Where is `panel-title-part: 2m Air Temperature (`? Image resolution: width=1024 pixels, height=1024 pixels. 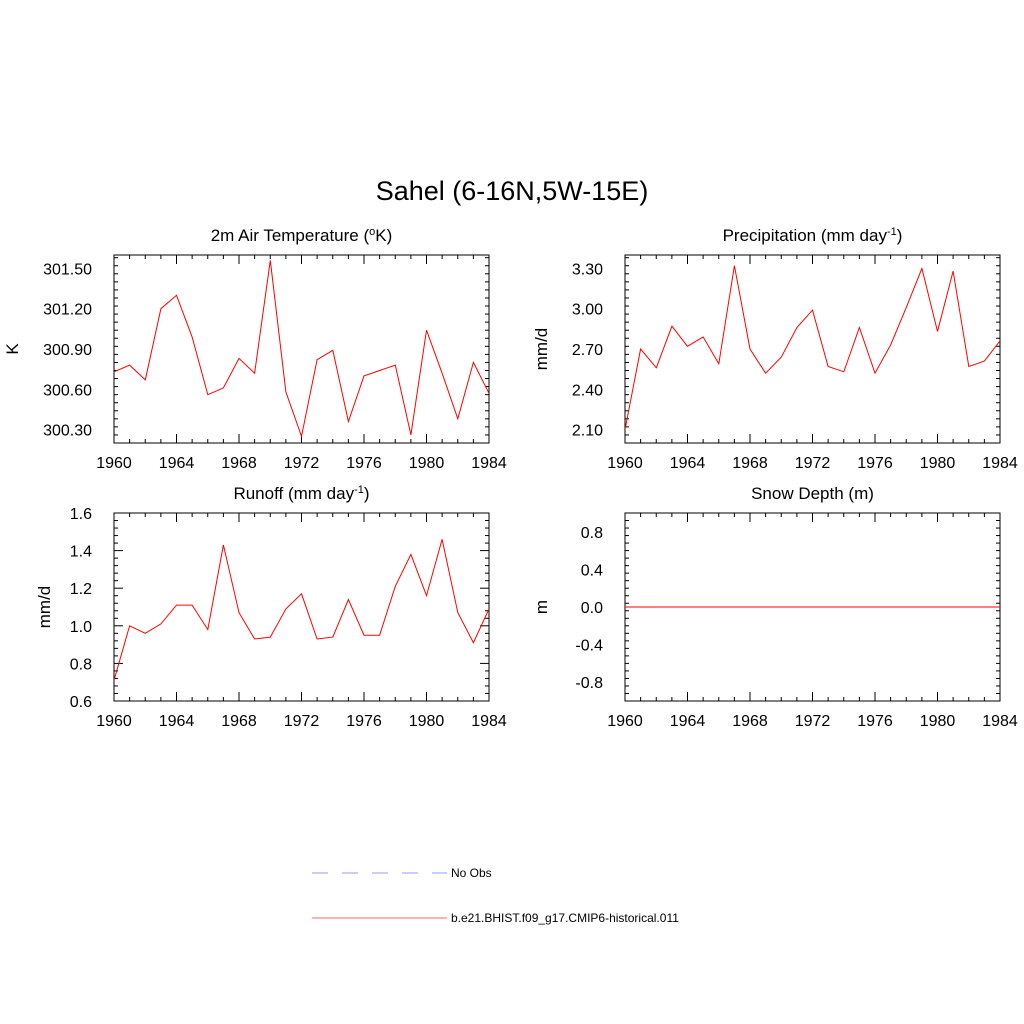
panel-title-part: 2m Air Temperature ( is located at coordinates (290, 235).